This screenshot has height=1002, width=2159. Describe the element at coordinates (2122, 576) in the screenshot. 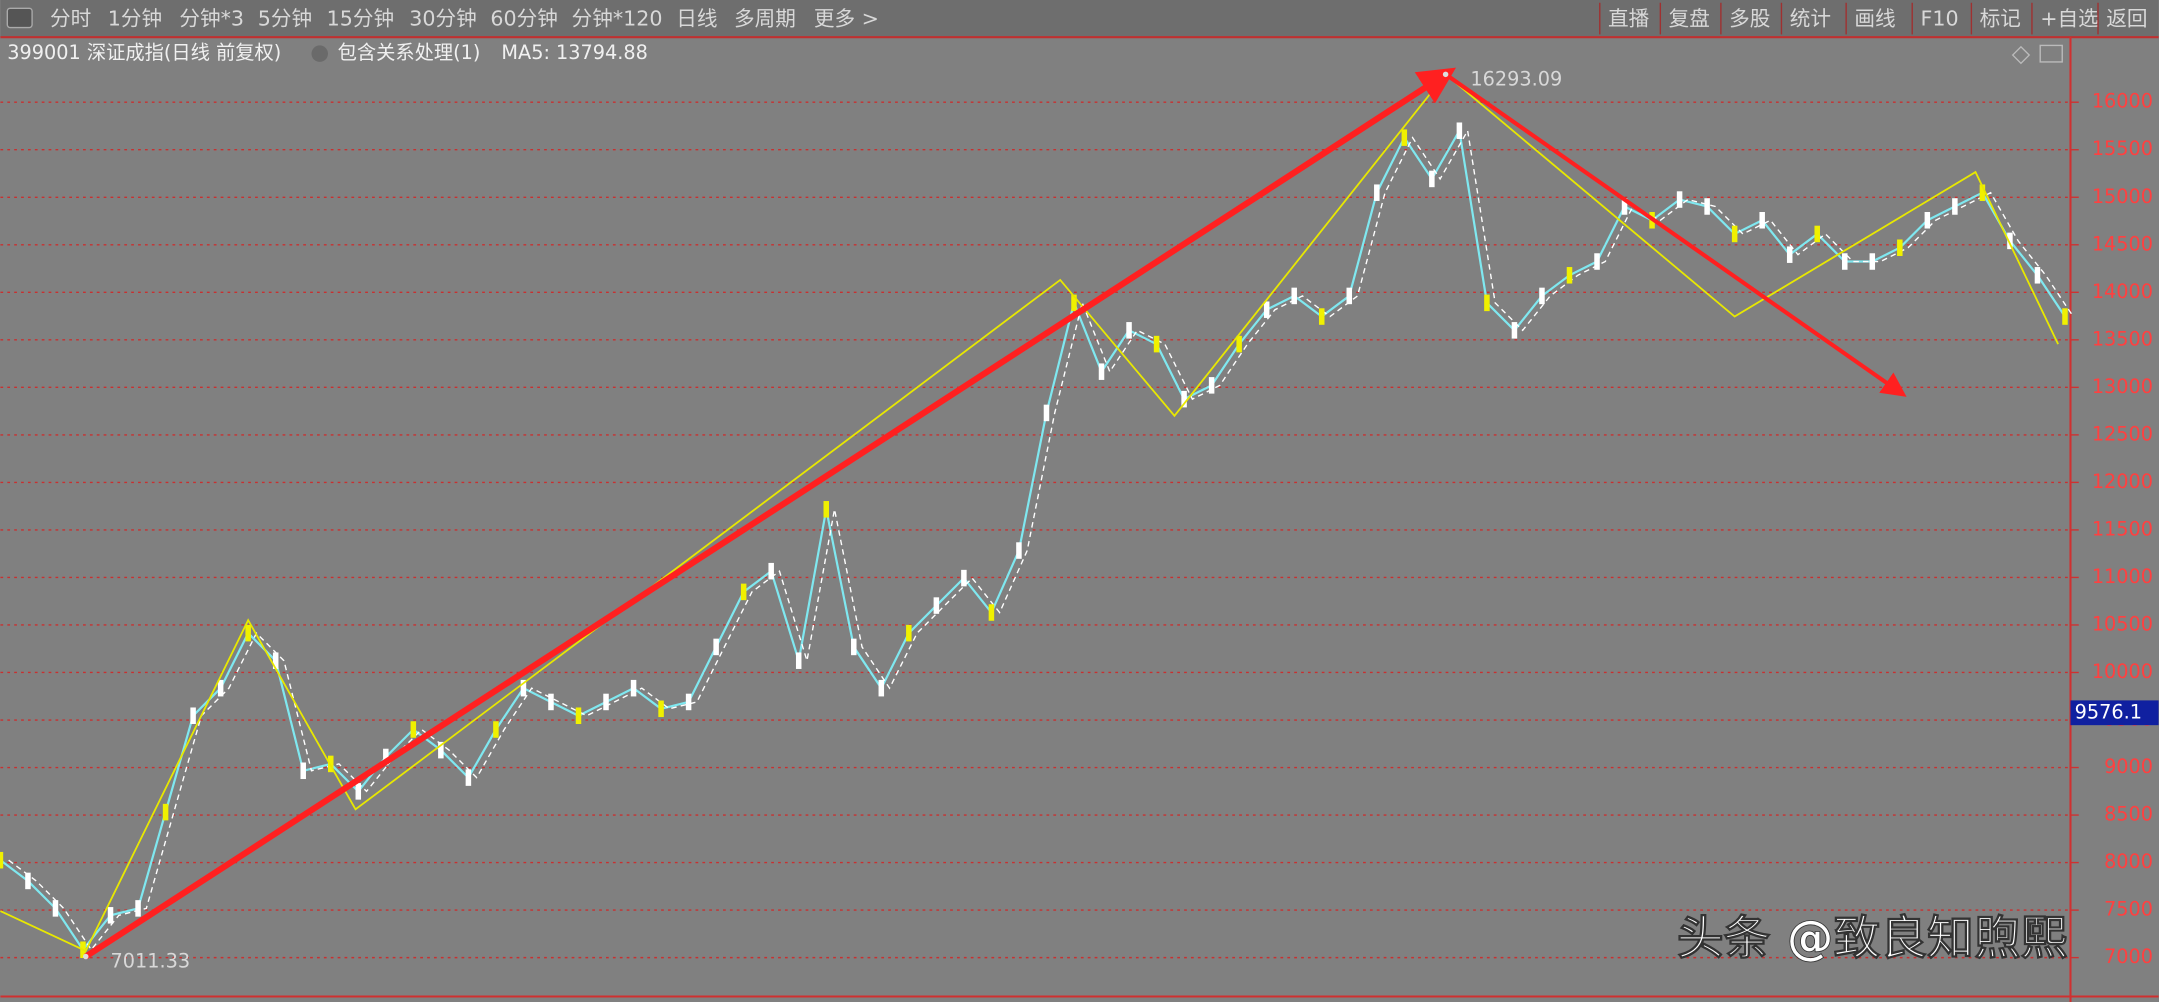

I see `y-tick-label: 11000` at that location.